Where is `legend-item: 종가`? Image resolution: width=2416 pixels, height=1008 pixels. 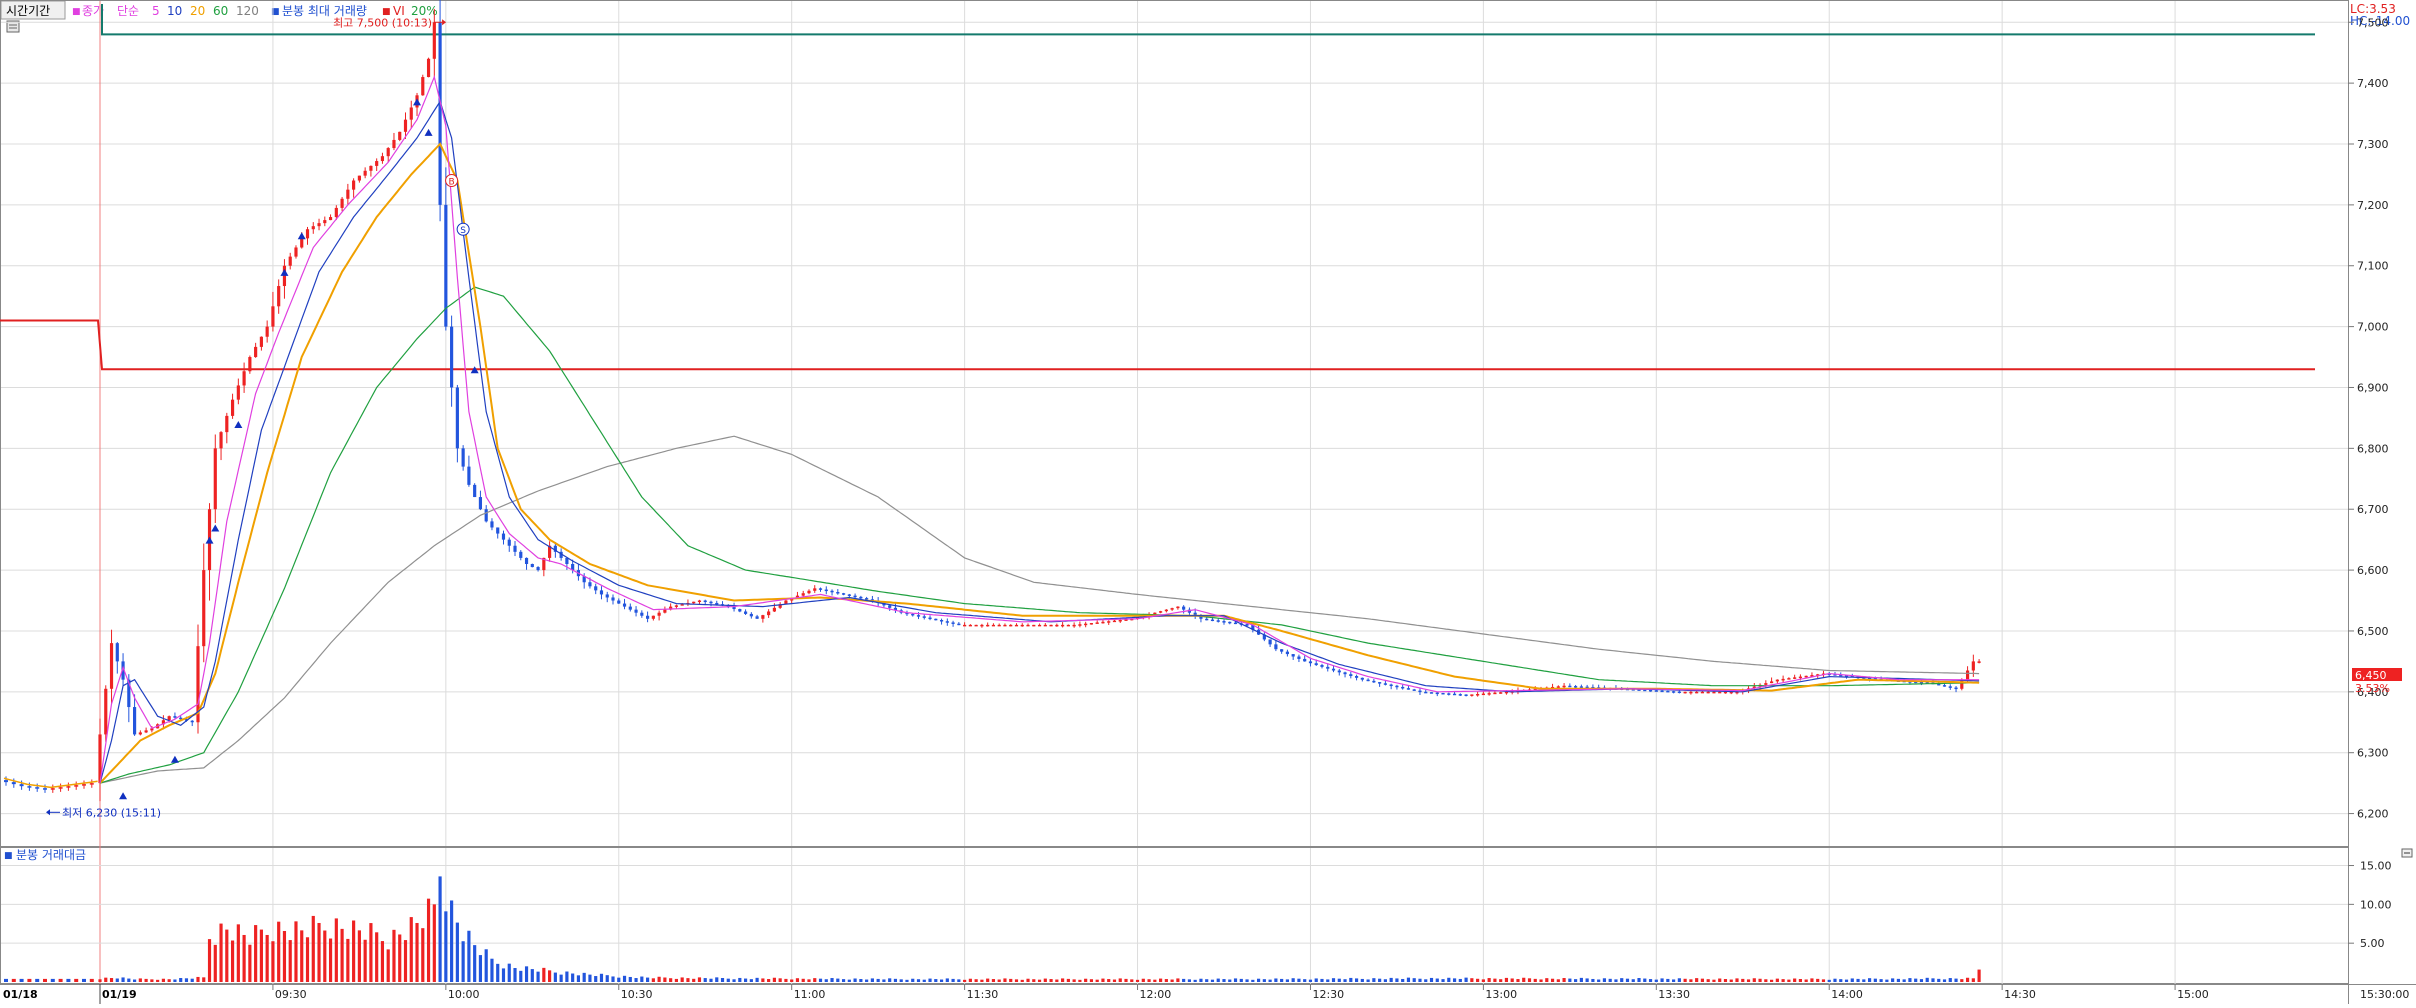 legend-item: 종가 is located at coordinates (93, 11).